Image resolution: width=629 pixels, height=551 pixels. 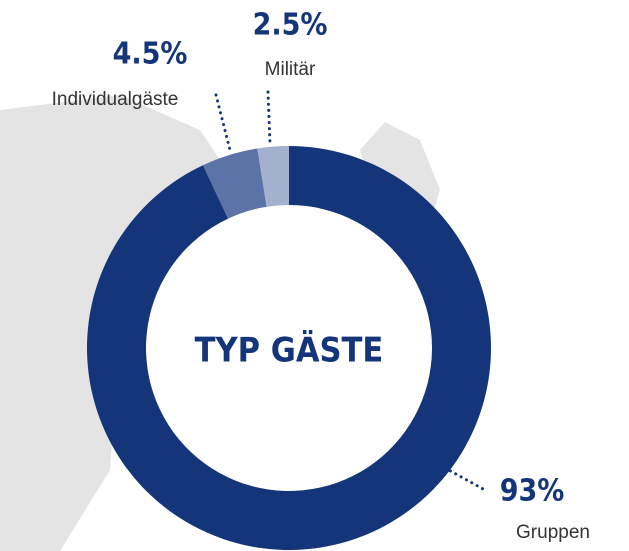 I want to click on category-label: Individualgäste, so click(x=115, y=99).